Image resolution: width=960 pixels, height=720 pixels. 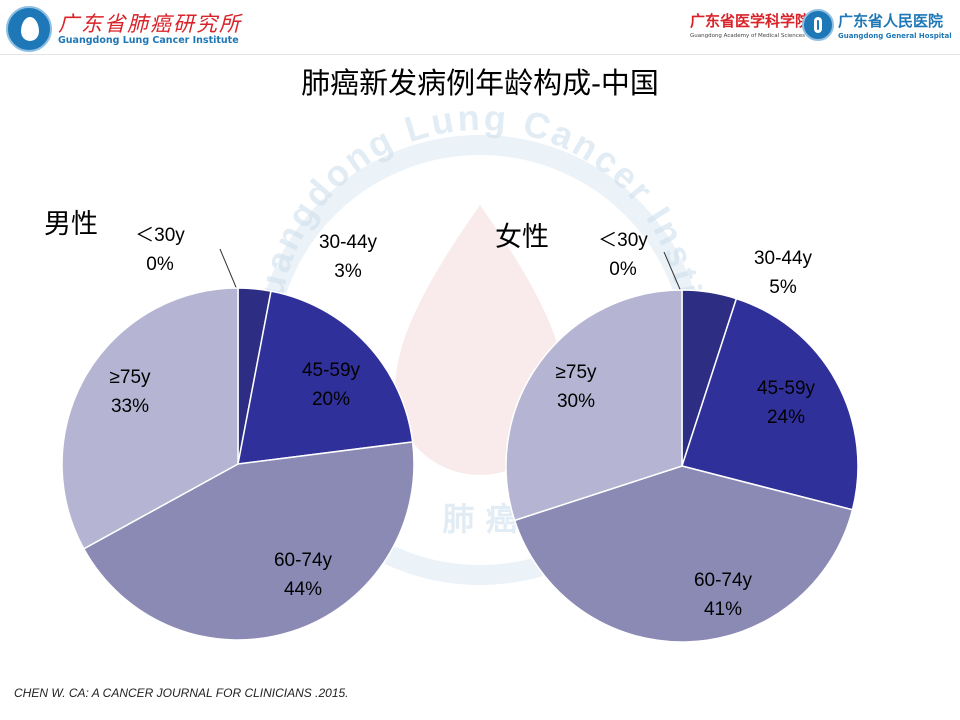 What do you see at coordinates (895, 36) in the screenshot?
I see `hospital-name-en: Guangdong General Hospital` at bounding box center [895, 36].